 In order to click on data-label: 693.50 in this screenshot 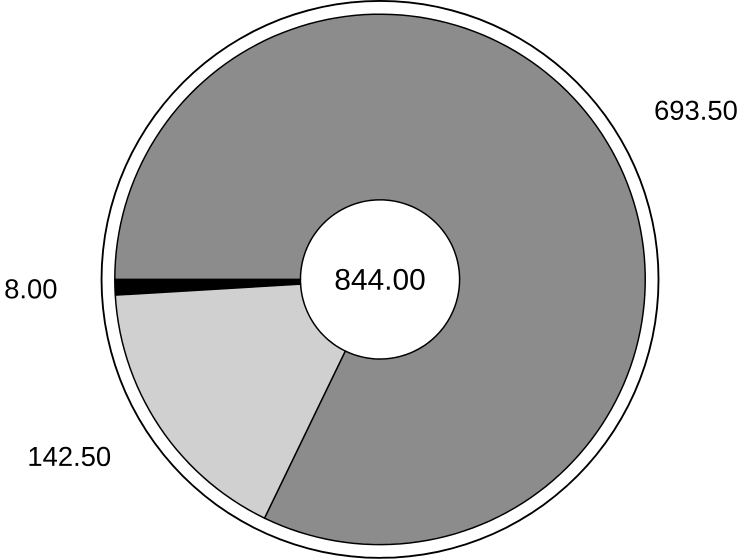, I will do `click(696, 110)`.